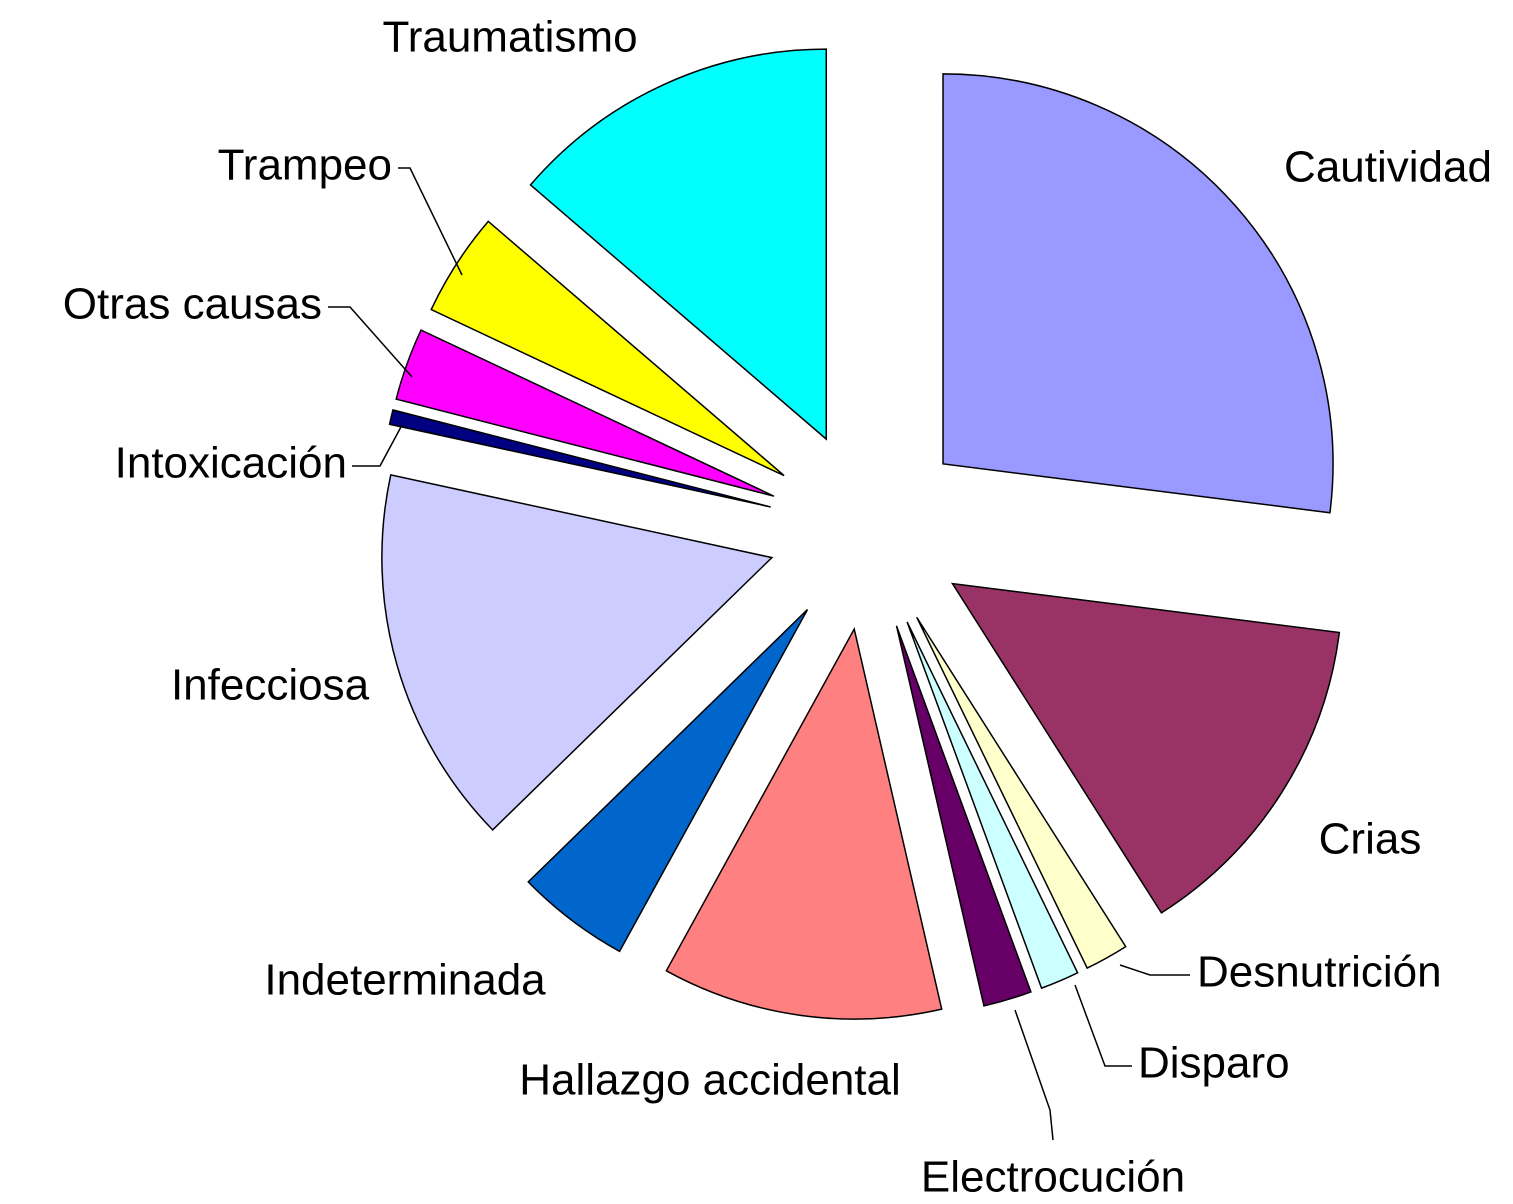 Image resolution: width=1513 pixels, height=1204 pixels. I want to click on slice-label: Disparo, so click(1214, 1063).